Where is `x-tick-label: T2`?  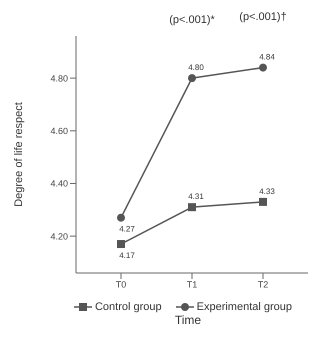 x-tick-label: T2 is located at coordinates (263, 284).